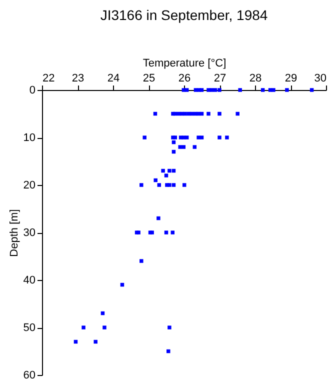 This screenshot has width=335, height=384. Describe the element at coordinates (255, 78) in the screenshot. I see `x-tick-label: 28` at that location.